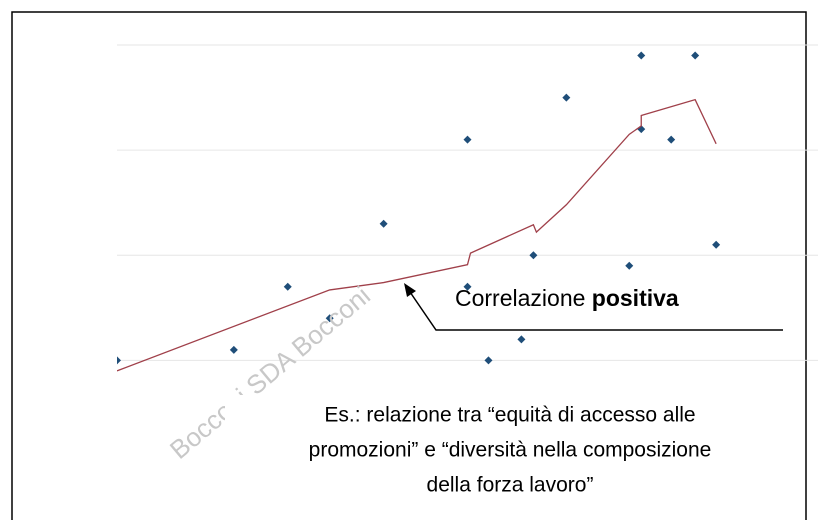 The width and height of the screenshot is (818, 520). I want to click on annotation: Correlazione positiva, so click(567, 298).